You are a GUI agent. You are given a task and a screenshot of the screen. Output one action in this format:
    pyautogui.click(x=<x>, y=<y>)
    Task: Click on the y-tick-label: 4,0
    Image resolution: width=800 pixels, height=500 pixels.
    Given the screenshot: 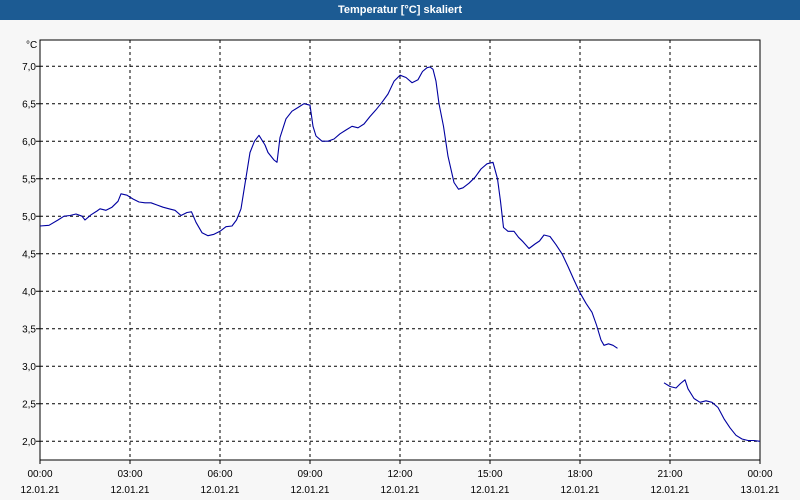 What is the action you would take?
    pyautogui.click(x=29, y=292)
    